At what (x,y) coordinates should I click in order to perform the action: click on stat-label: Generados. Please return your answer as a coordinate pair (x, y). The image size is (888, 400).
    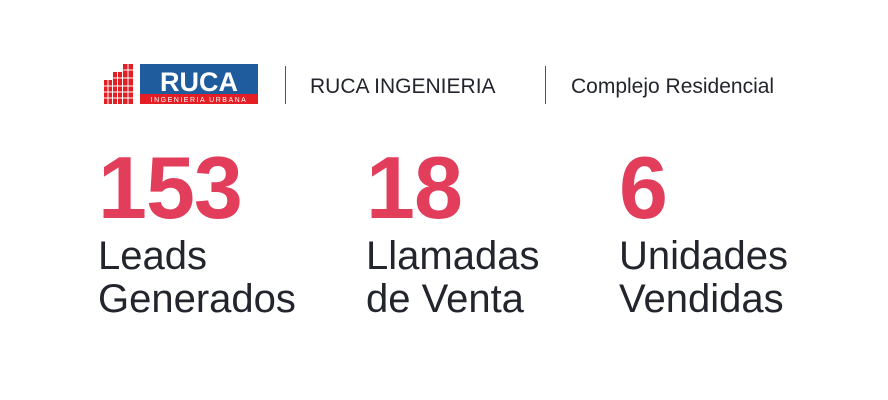
    Looking at the image, I should click on (197, 299).